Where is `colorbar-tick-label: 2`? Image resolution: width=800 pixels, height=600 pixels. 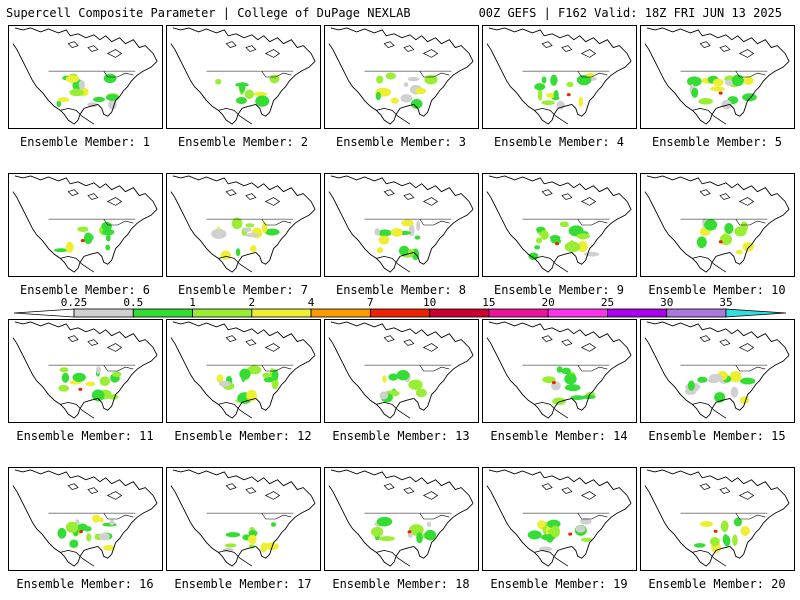
colorbar-tick-label: 2 is located at coordinates (252, 302).